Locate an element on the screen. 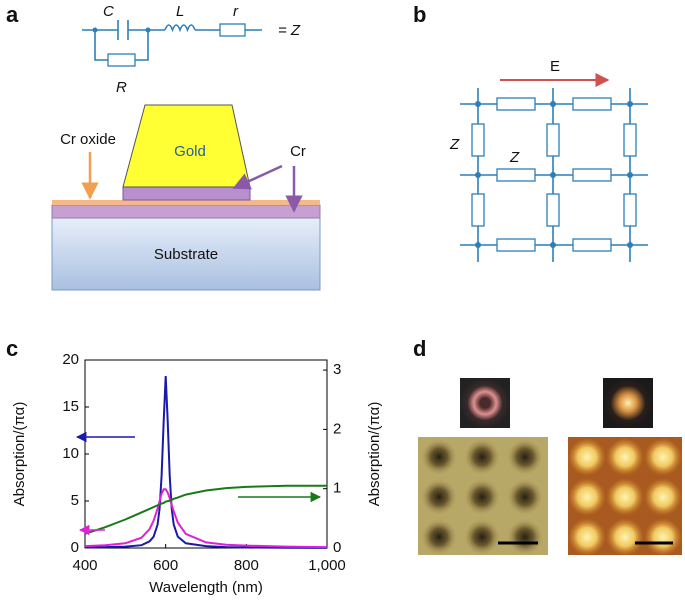 The height and width of the screenshot is (609, 685). y2-tick-label: 2 is located at coordinates (337, 428).